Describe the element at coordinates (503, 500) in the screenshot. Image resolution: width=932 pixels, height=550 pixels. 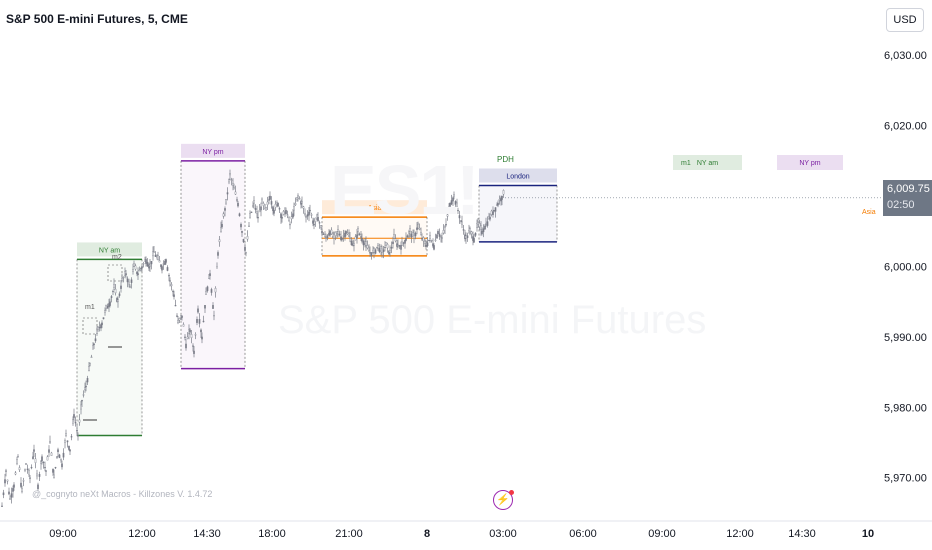
I see `lightning-icon: ⚡` at that location.